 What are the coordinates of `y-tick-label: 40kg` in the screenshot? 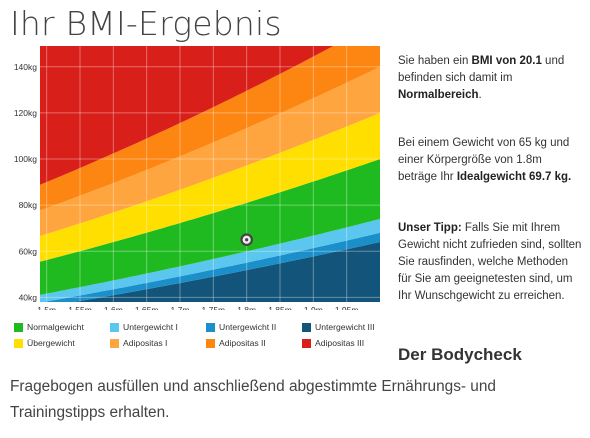 It's located at (28, 297).